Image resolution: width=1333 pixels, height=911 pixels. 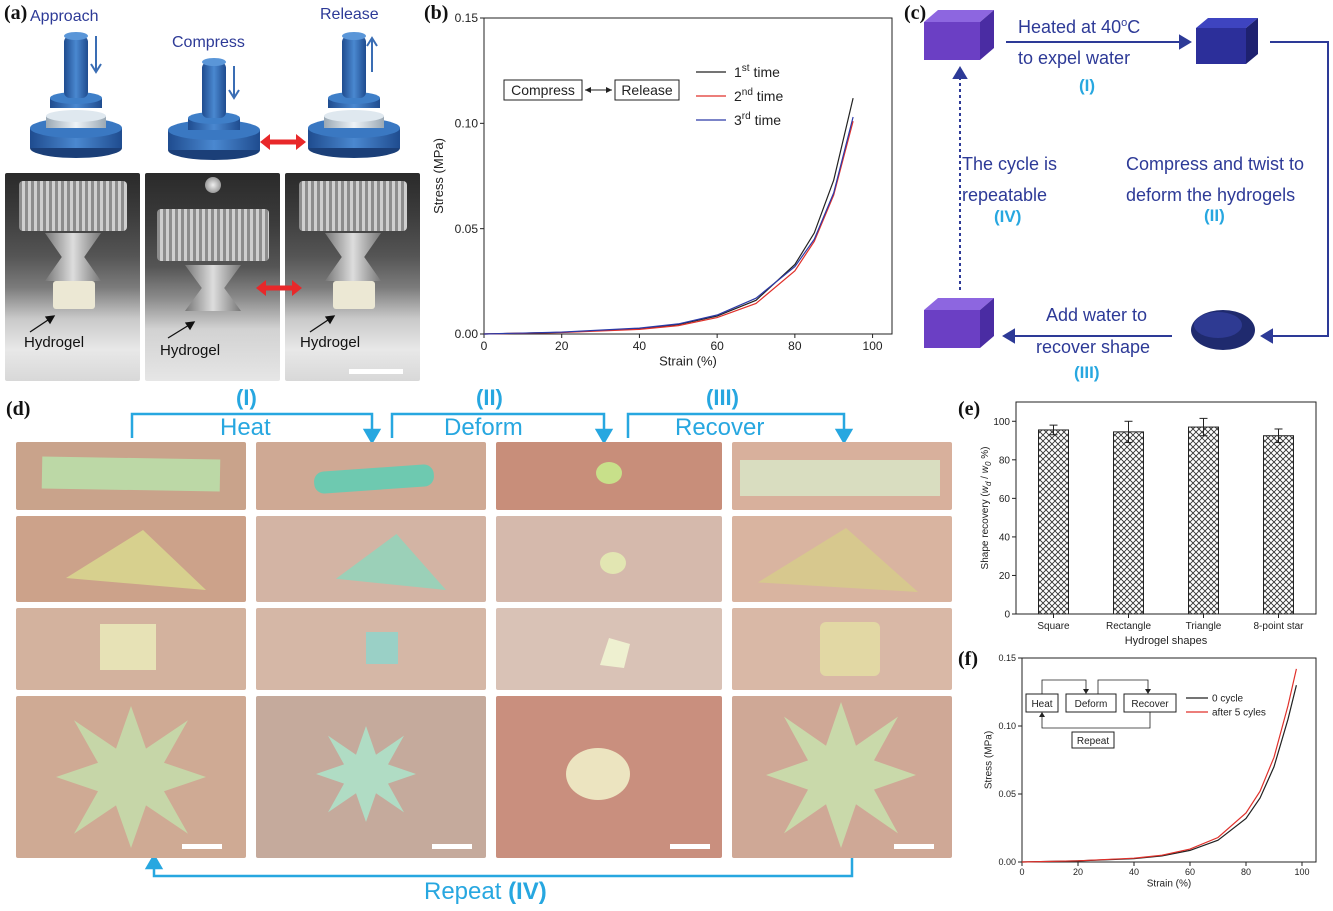 What do you see at coordinates (208, 42) in the screenshot?
I see `compress-label: Compress` at bounding box center [208, 42].